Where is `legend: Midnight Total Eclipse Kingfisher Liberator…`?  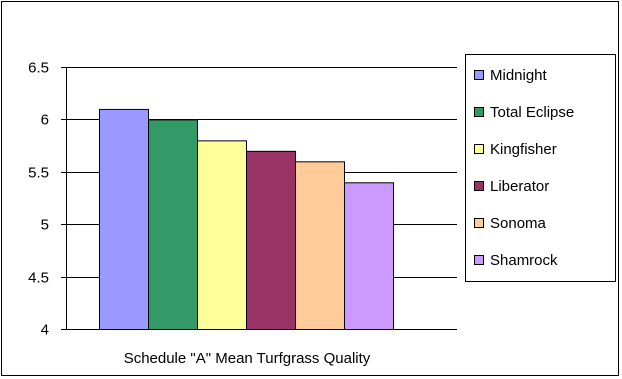
legend: Midnight Total Eclipse Kingfisher Liberator… is located at coordinates (540, 168).